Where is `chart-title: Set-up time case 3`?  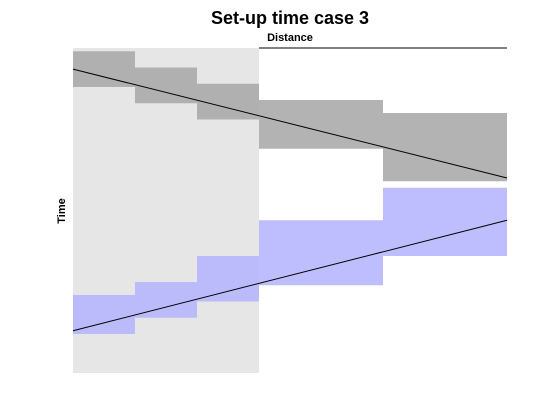 chart-title: Set-up time case 3 is located at coordinates (290, 18).